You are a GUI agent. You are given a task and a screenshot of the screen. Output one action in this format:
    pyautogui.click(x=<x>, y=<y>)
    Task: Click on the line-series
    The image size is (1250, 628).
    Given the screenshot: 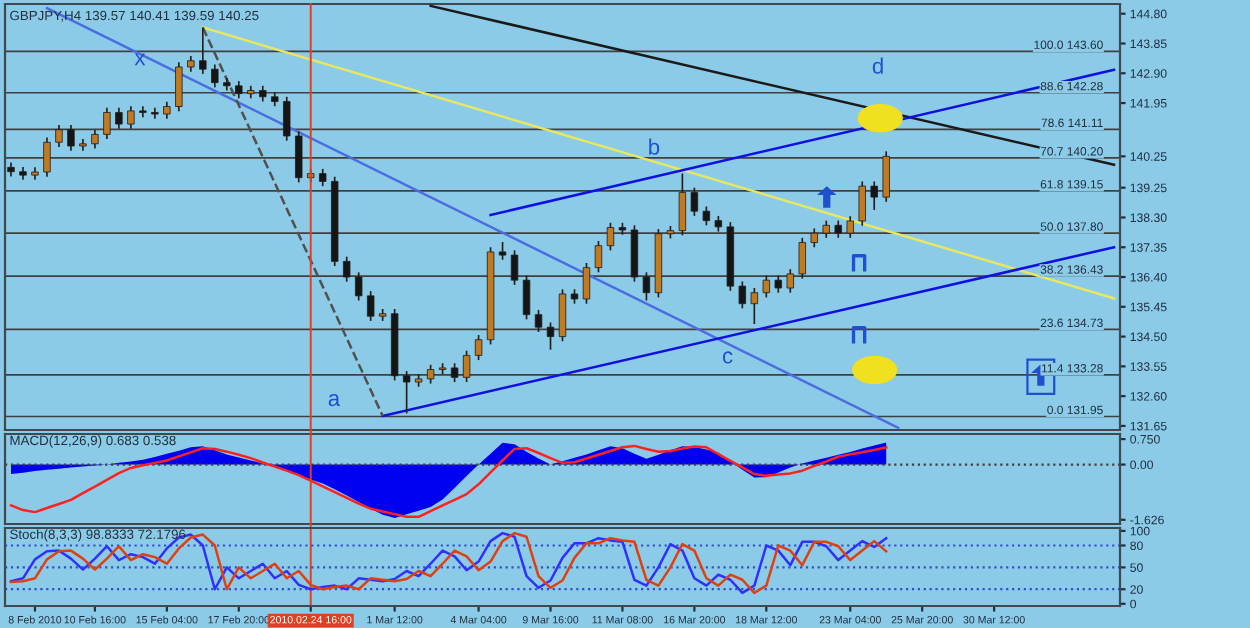 What is the action you would take?
    pyautogui.click(x=448, y=563)
    